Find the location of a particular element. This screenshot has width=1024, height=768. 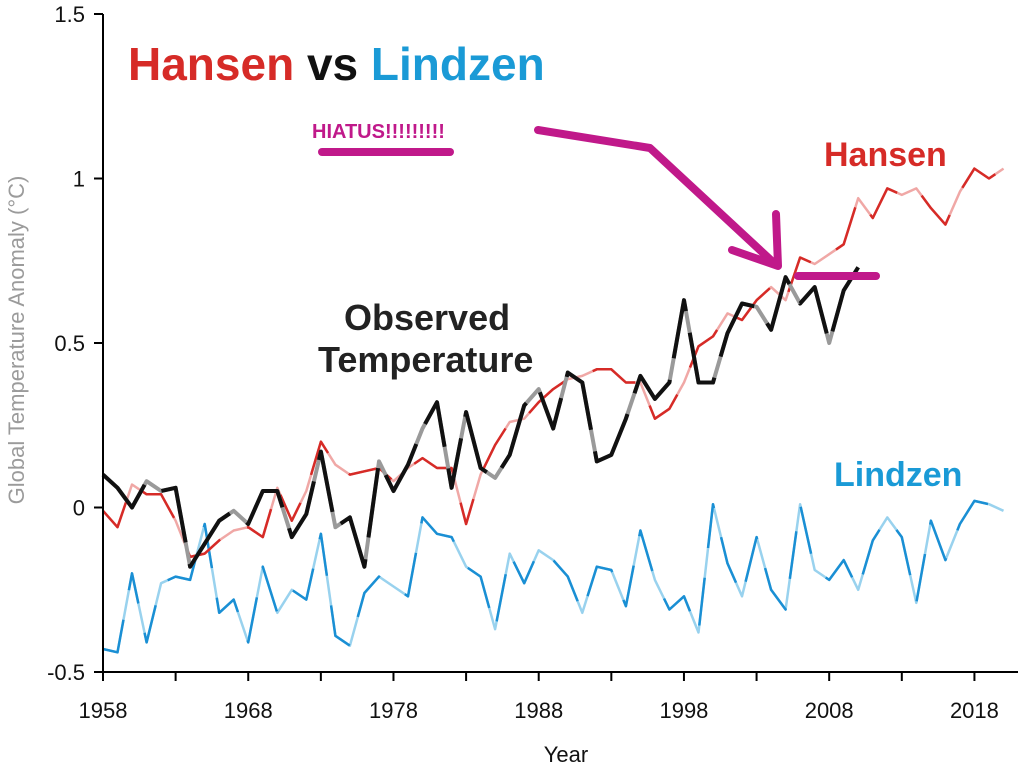

x-tick-label: 1968 is located at coordinates (248, 710).